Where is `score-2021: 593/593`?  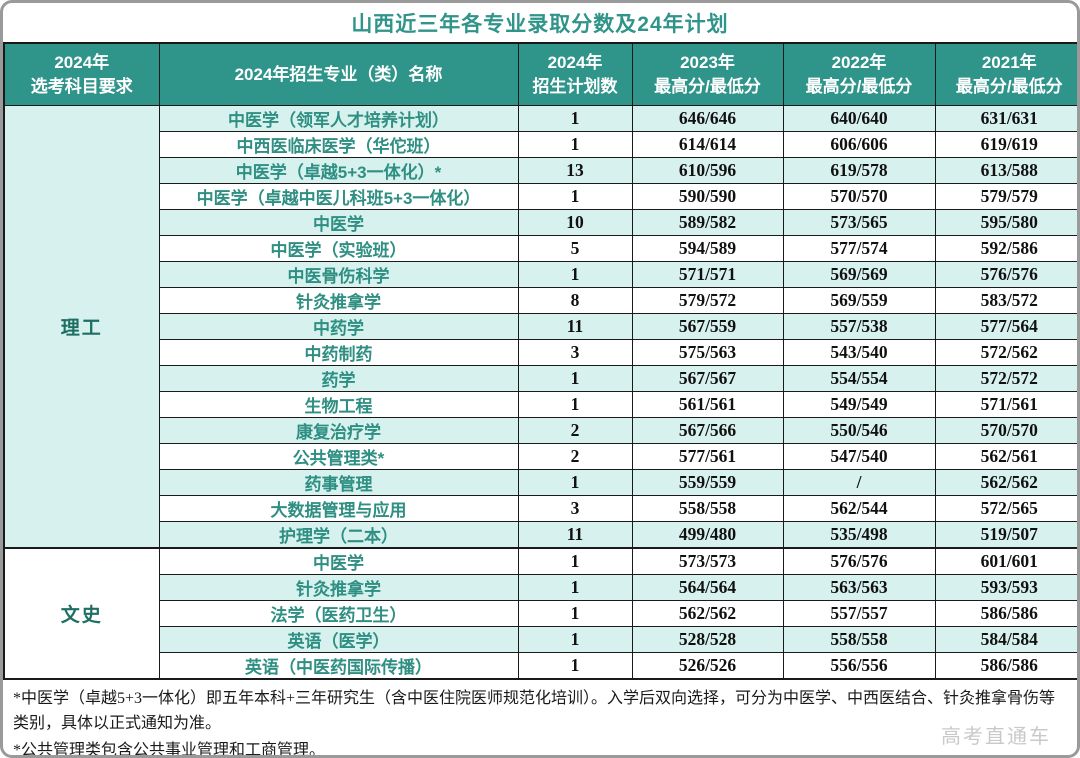 score-2021: 593/593 is located at coordinates (1005, 587).